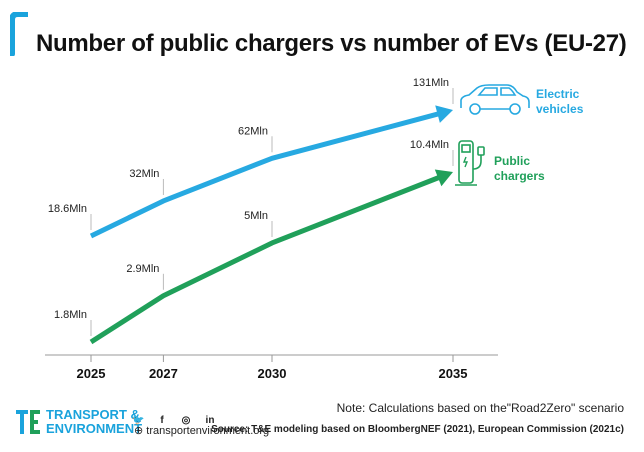 This screenshot has width=644, height=452. Describe the element at coordinates (94, 428) in the screenshot. I see `logo-line2: ENVIRONMENT` at that location.